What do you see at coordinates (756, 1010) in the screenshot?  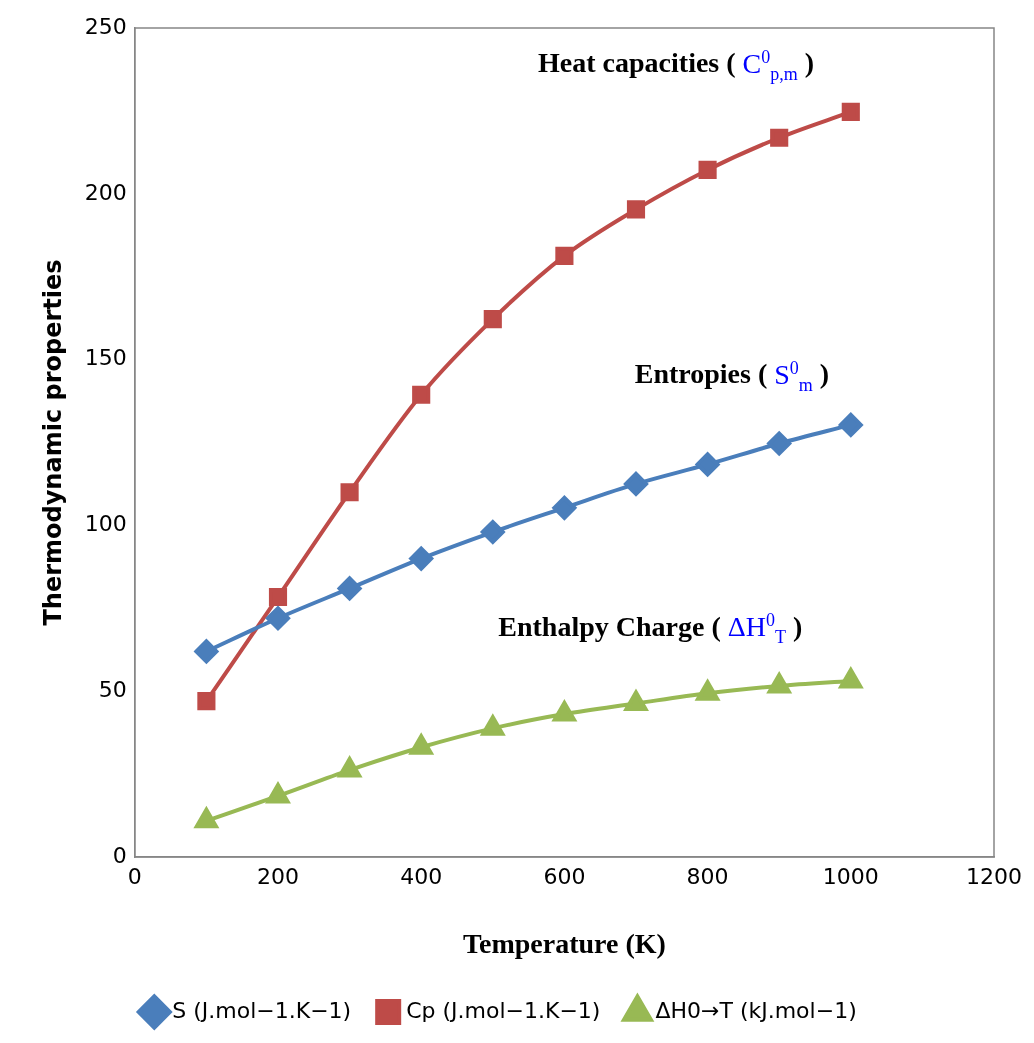 I see `legend-label: ΔH0→T (kJ.mol−1)` at bounding box center [756, 1010].